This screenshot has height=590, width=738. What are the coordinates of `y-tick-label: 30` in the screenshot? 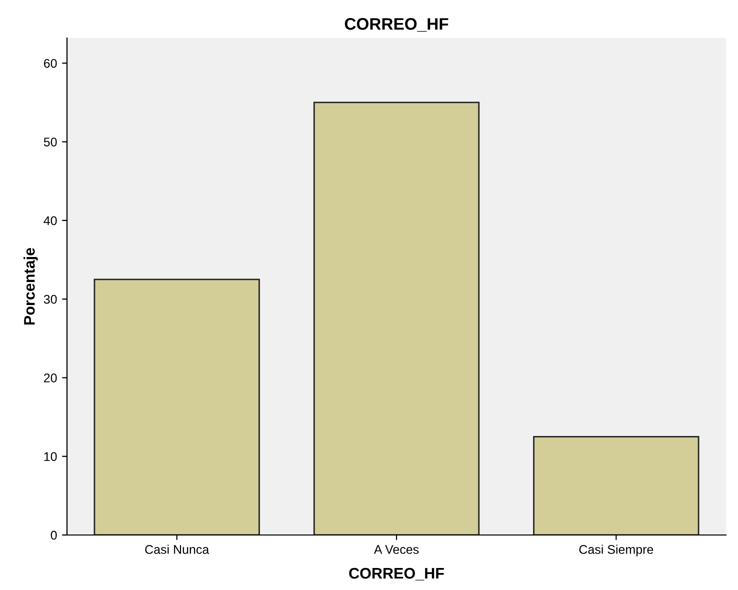 It's located at (50, 299).